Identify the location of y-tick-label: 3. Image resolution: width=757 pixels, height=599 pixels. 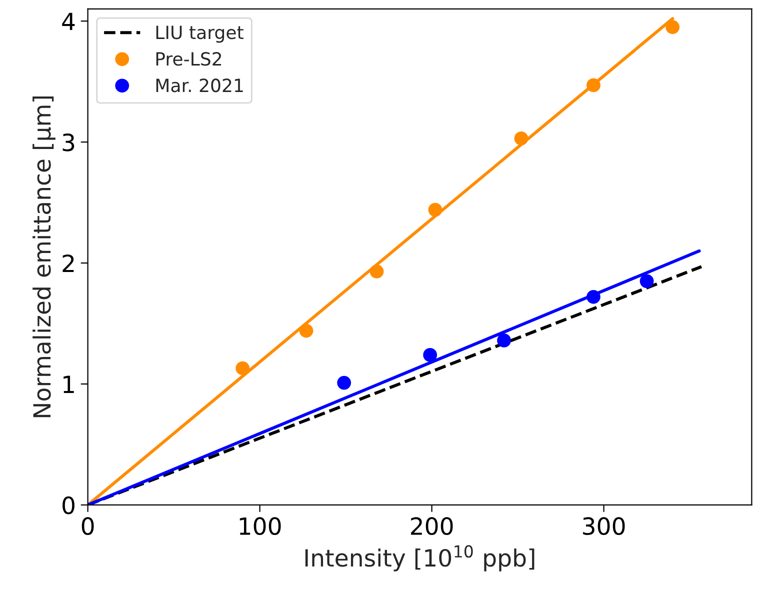
(68, 142).